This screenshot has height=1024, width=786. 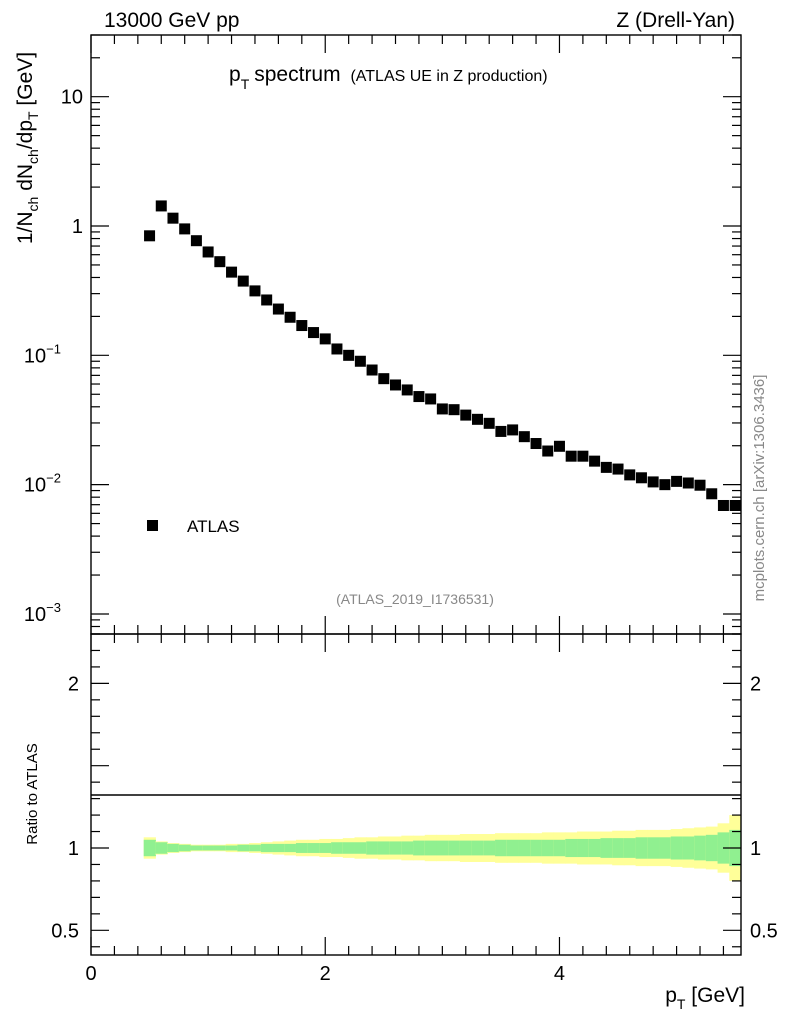 What do you see at coordinates (559, 974) in the screenshot?
I see `x-tick-label: 4` at bounding box center [559, 974].